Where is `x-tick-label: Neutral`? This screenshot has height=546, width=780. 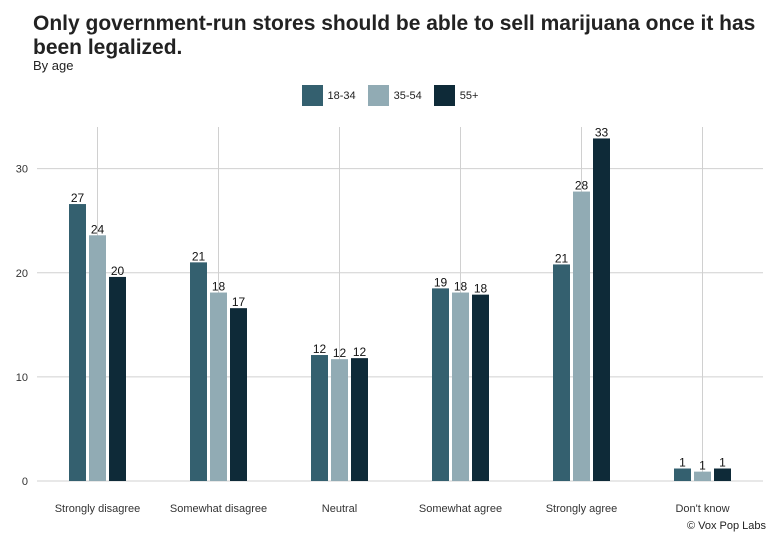 x-tick-label: Neutral is located at coordinates (339, 509).